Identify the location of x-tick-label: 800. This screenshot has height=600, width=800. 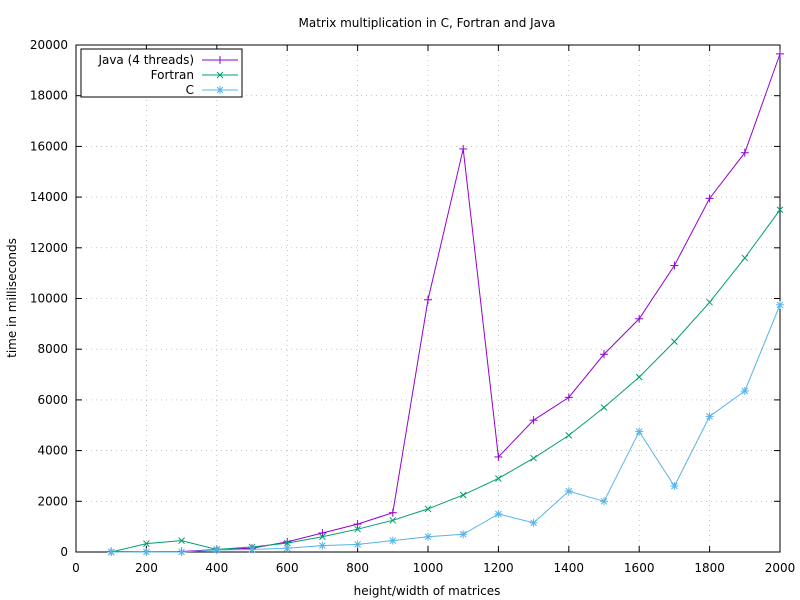
(357, 568).